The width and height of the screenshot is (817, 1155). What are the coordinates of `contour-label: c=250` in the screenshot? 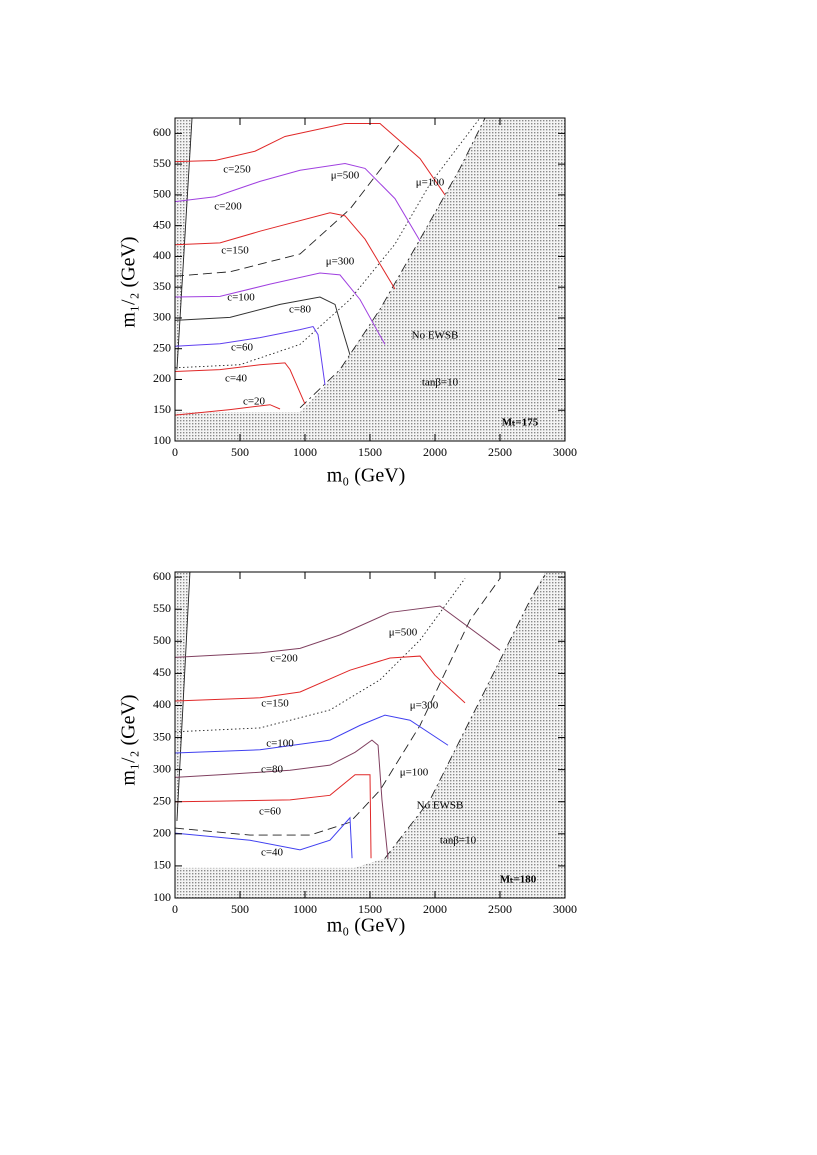 It's located at (237, 170).